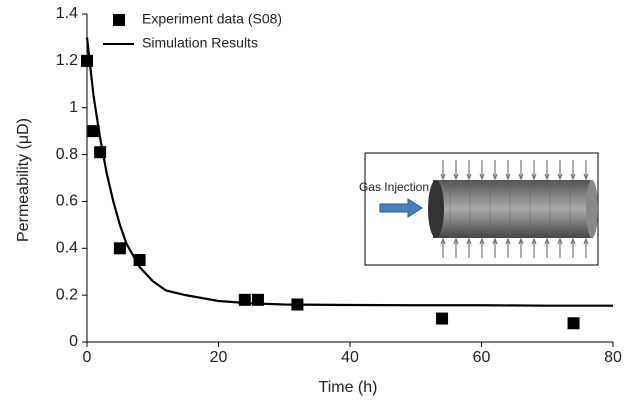 This screenshot has width=633, height=400. I want to click on y-tick-label: 0.8, so click(67, 154).